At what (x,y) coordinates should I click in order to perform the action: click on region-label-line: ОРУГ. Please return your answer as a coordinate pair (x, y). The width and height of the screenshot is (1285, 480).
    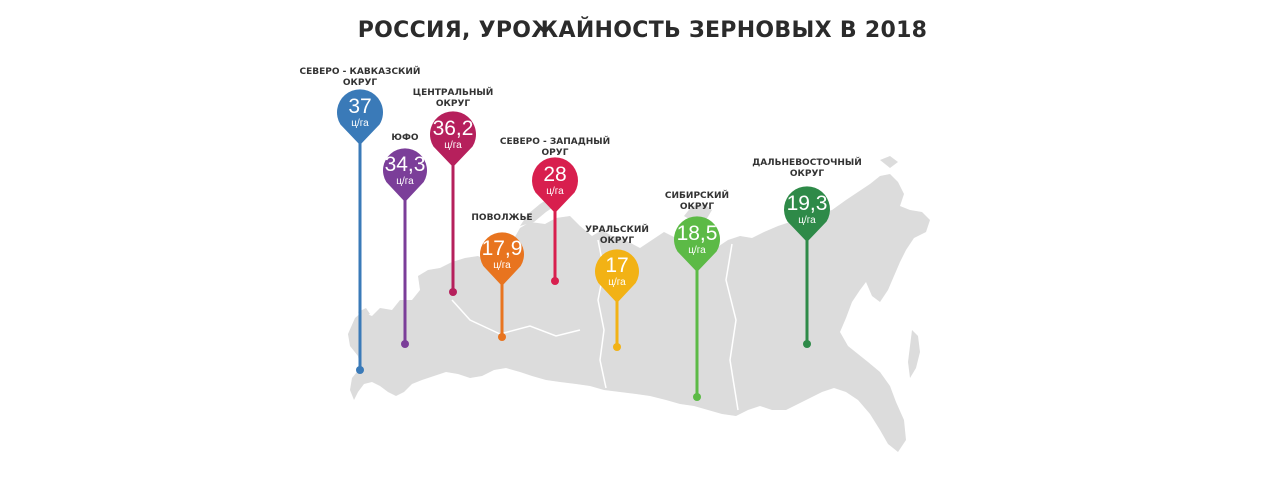
    Looking at the image, I should click on (555, 153).